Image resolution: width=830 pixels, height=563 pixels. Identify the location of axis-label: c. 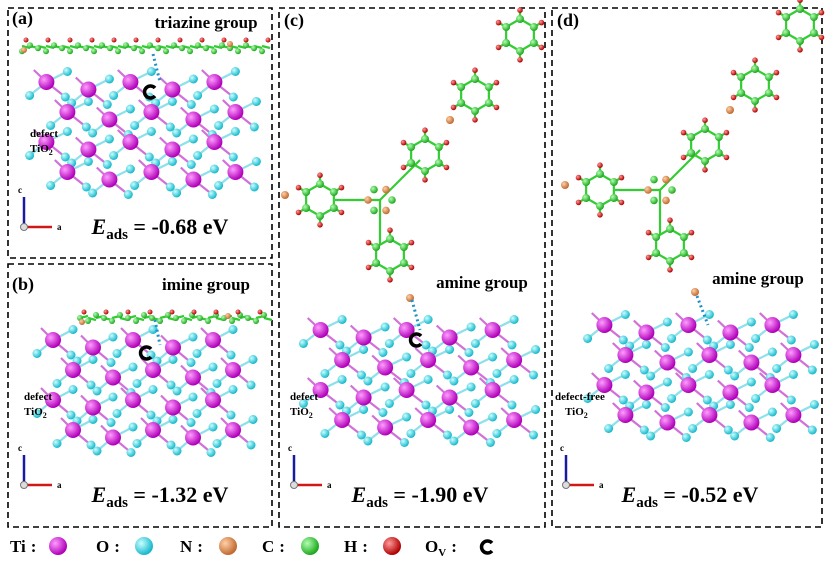
(20, 190).